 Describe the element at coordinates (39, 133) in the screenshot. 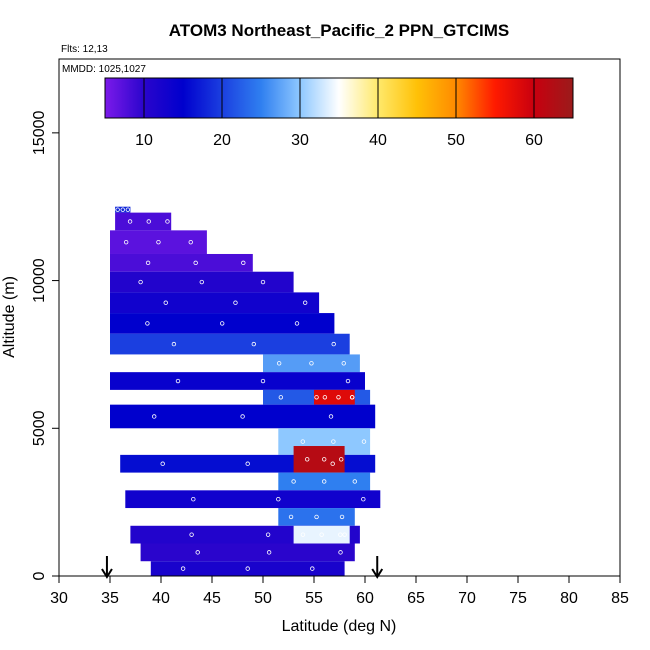

I see `y-tick-label: 15000` at that location.